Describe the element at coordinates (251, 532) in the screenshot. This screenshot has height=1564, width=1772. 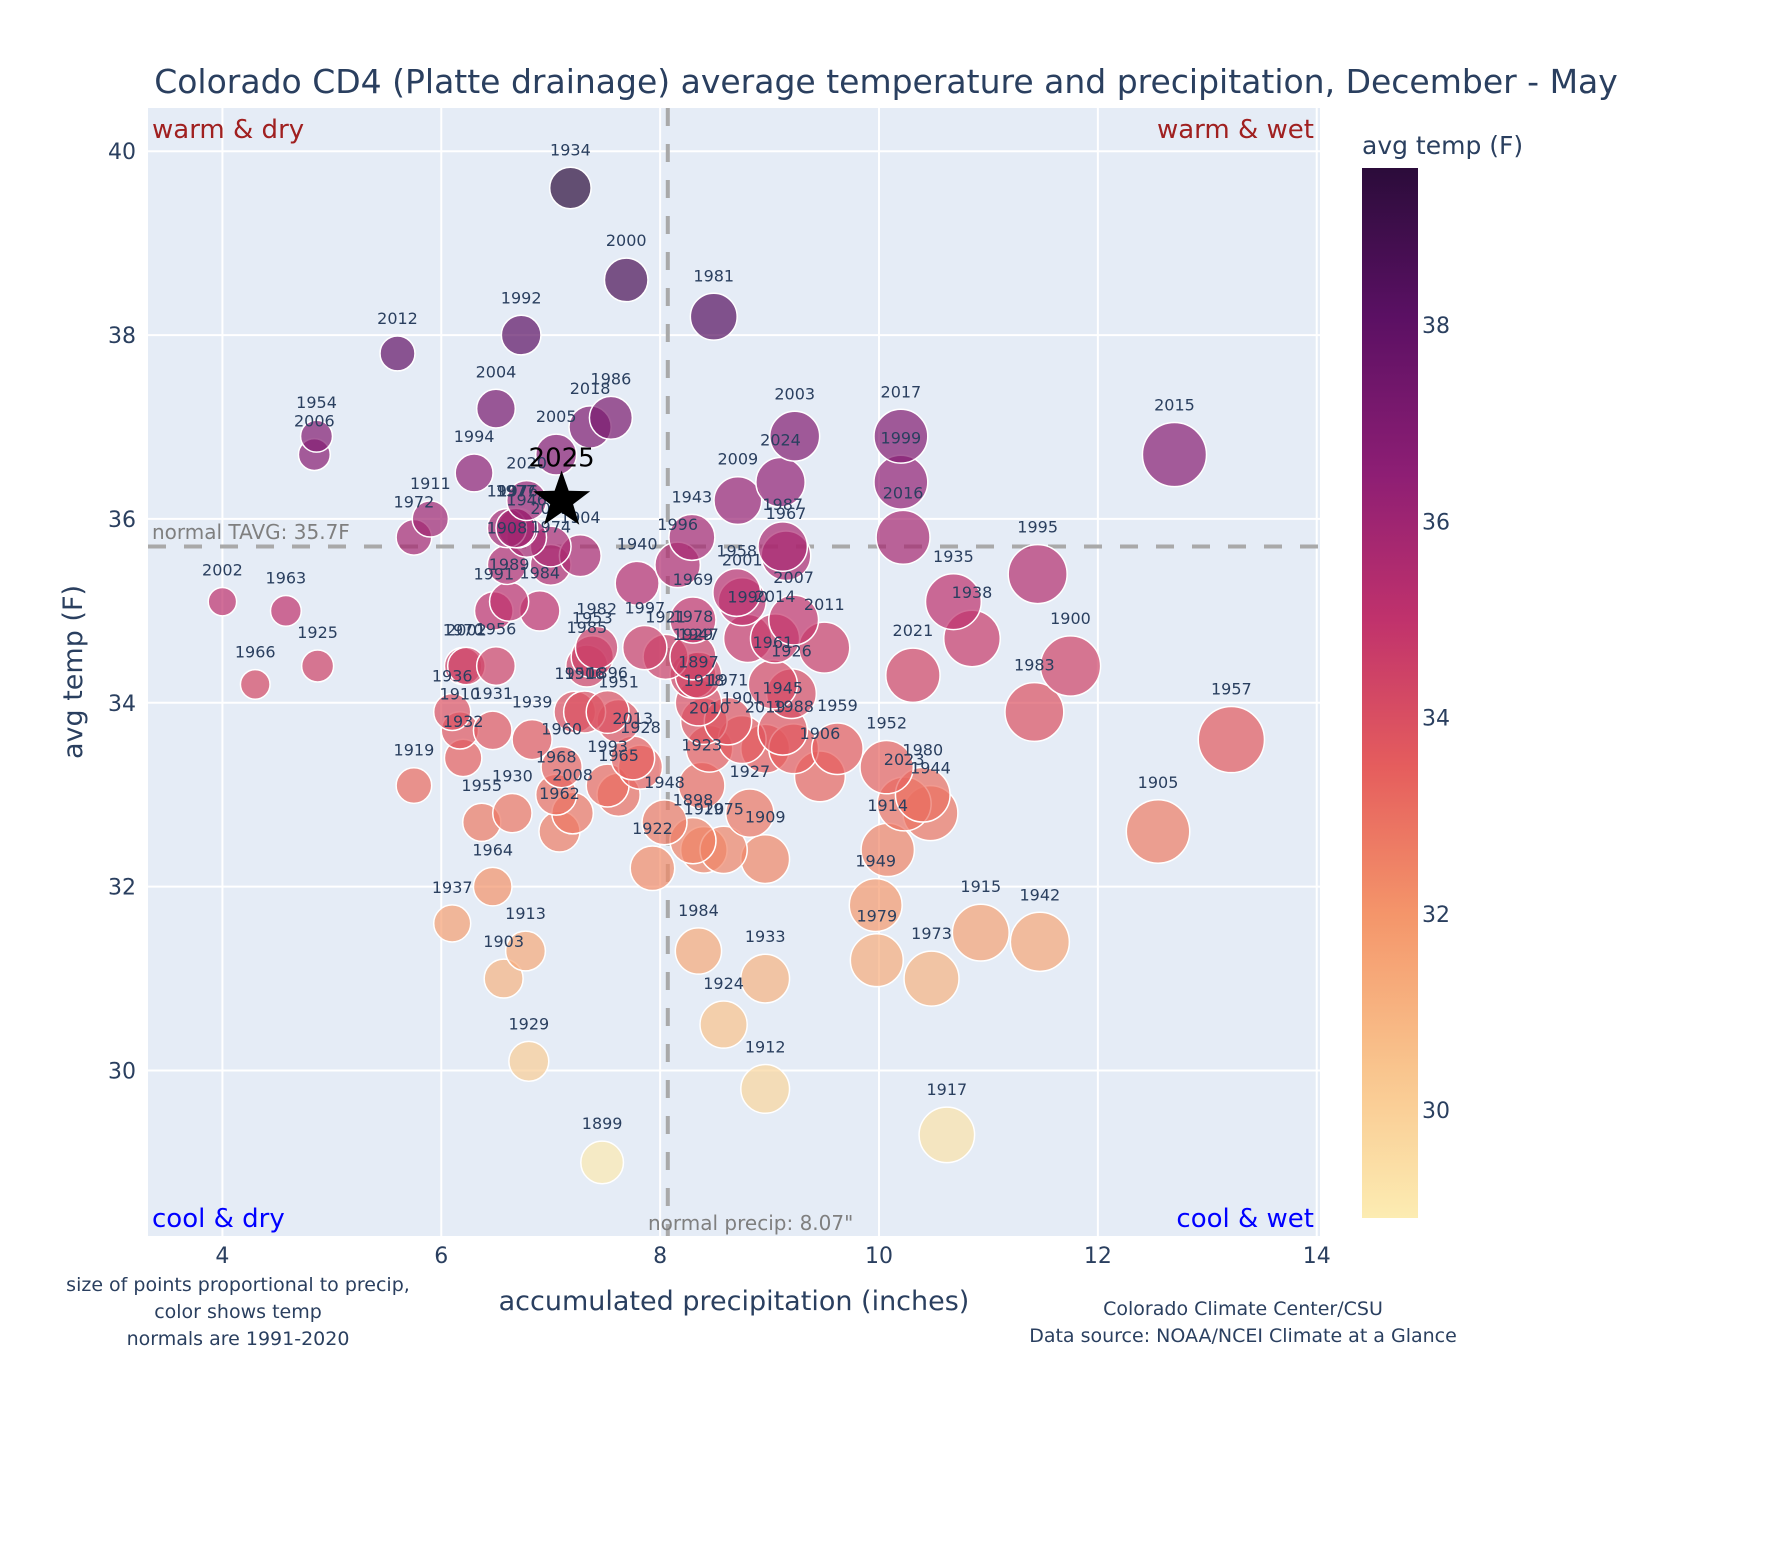
I see `normal-temp-label: normal TAVG: 35.7F` at that location.